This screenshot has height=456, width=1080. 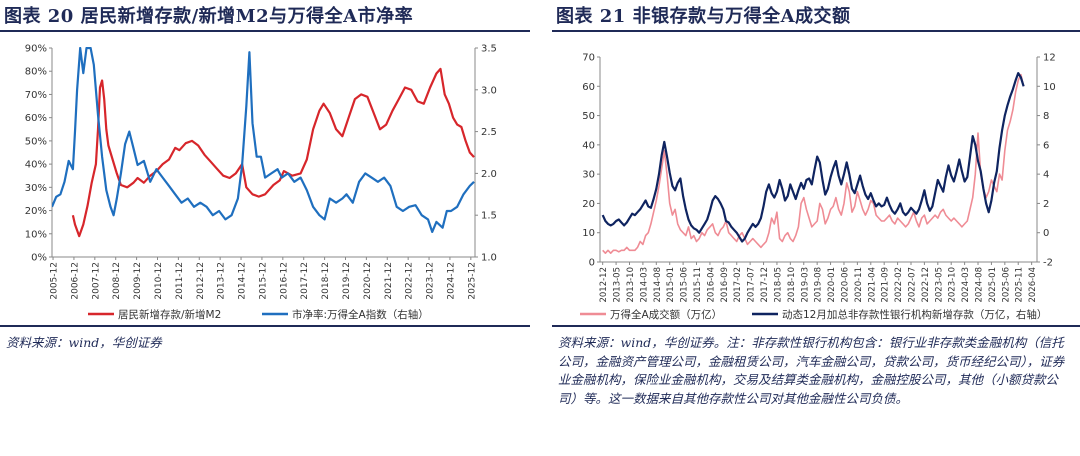 What do you see at coordinates (912, 285) in the screenshot?
I see `x-tick-label: 2022-07` at bounding box center [912, 285].